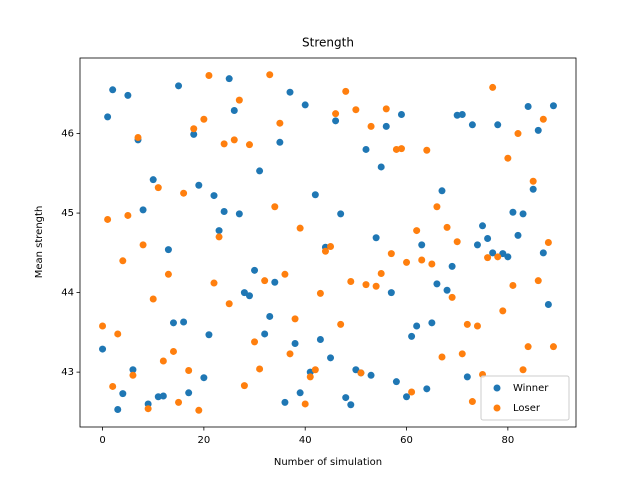 The image size is (640, 484). Describe the element at coordinates (497, 408) in the screenshot. I see `legend-marker` at that location.